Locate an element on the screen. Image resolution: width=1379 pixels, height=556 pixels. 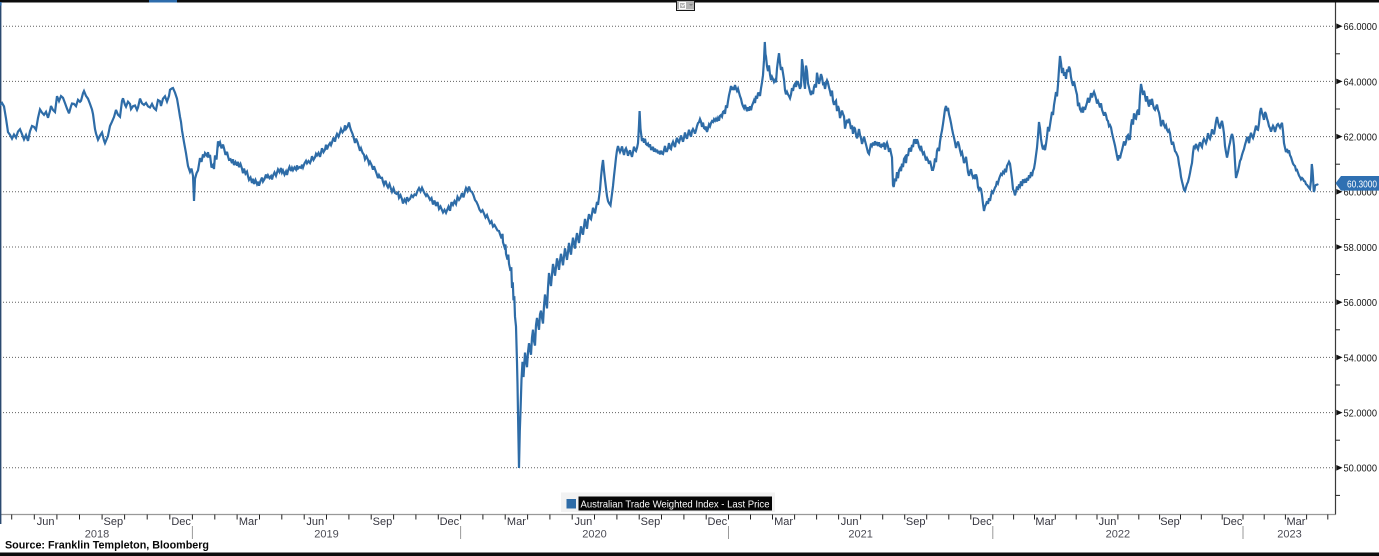
svg-text: 56.0000 is located at coordinates (1361, 303).